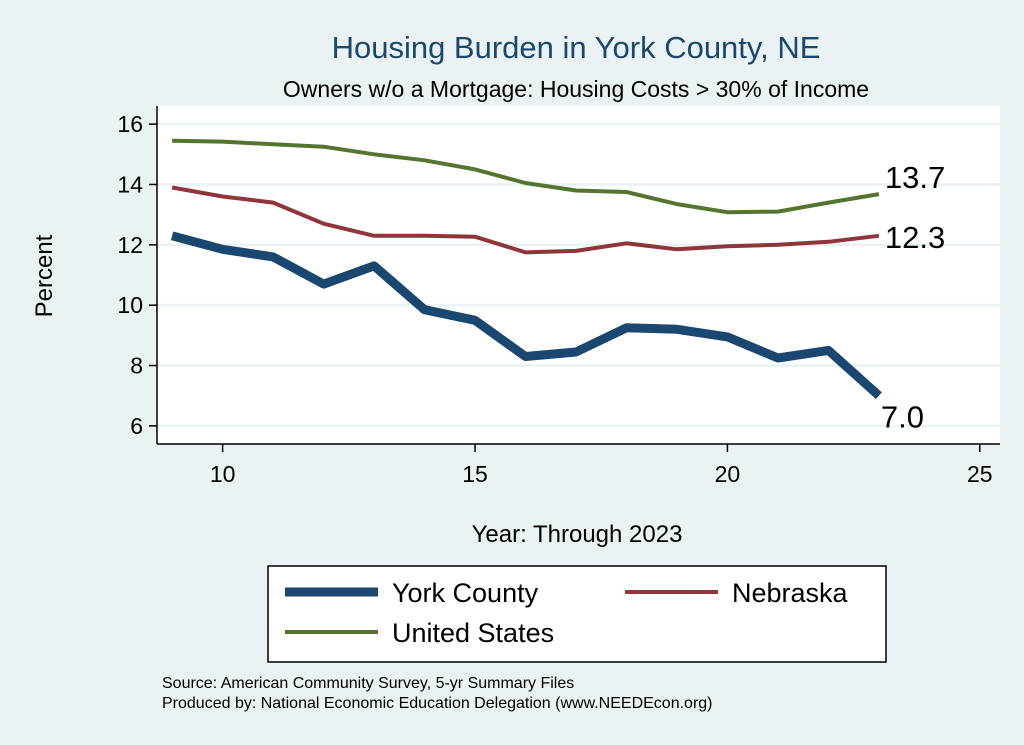 The width and height of the screenshot is (1024, 745). I want to click on y-tick-label: 6, so click(136, 426).